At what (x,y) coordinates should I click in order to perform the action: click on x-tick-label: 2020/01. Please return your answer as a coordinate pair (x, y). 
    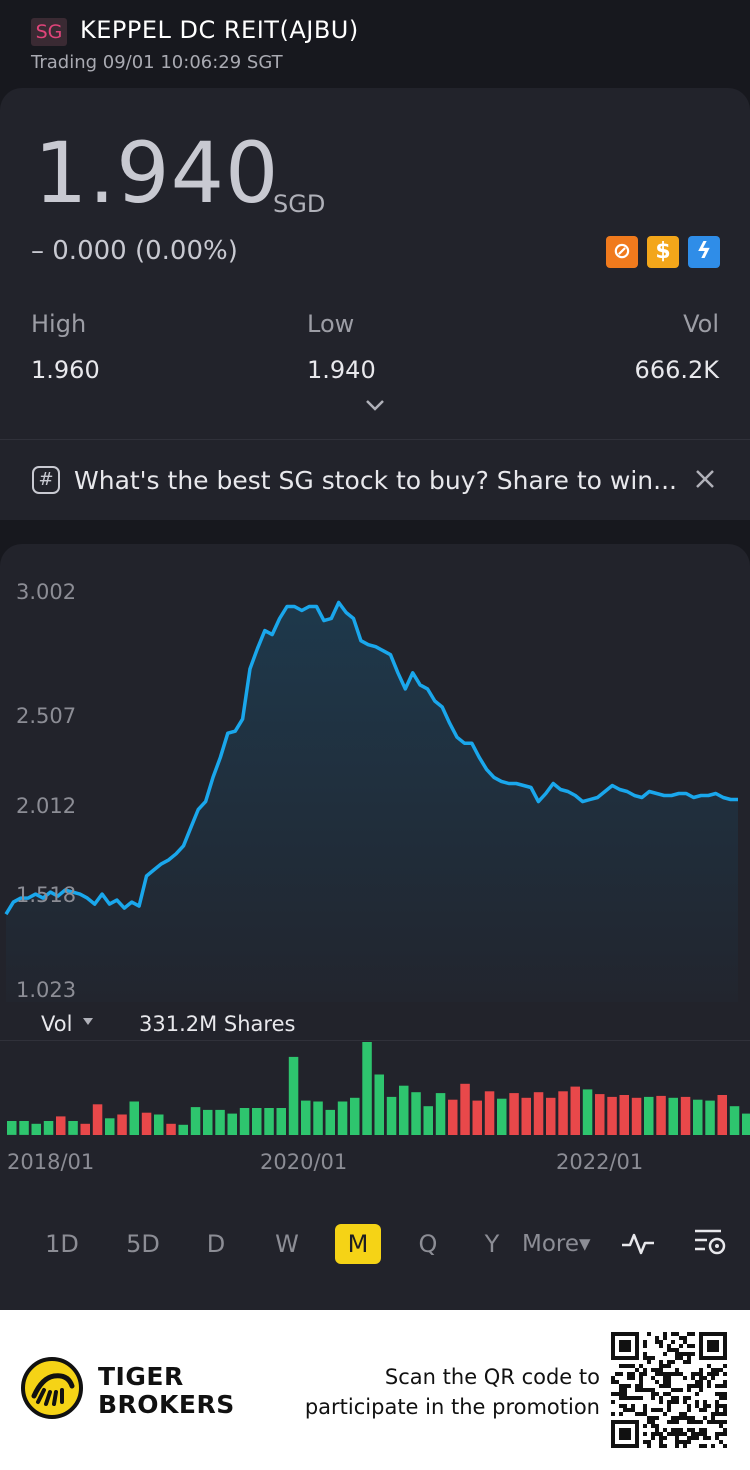
    Looking at the image, I should click on (304, 1162).